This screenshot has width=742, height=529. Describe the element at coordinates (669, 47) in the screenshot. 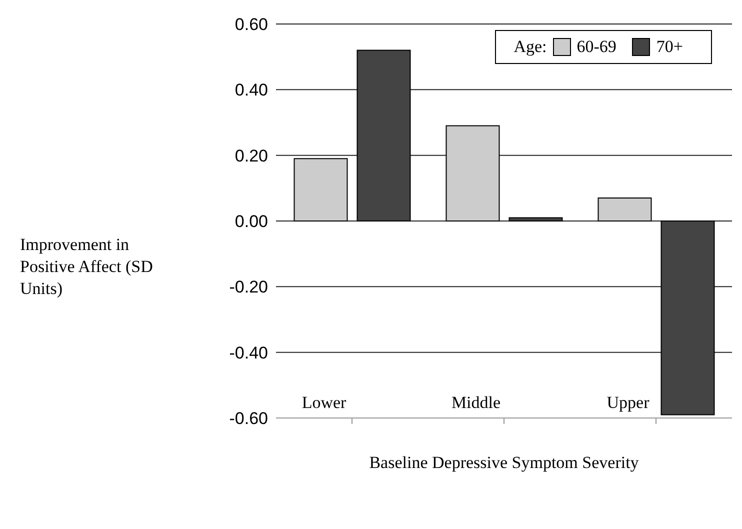

I see `legend-label: 70+` at that location.